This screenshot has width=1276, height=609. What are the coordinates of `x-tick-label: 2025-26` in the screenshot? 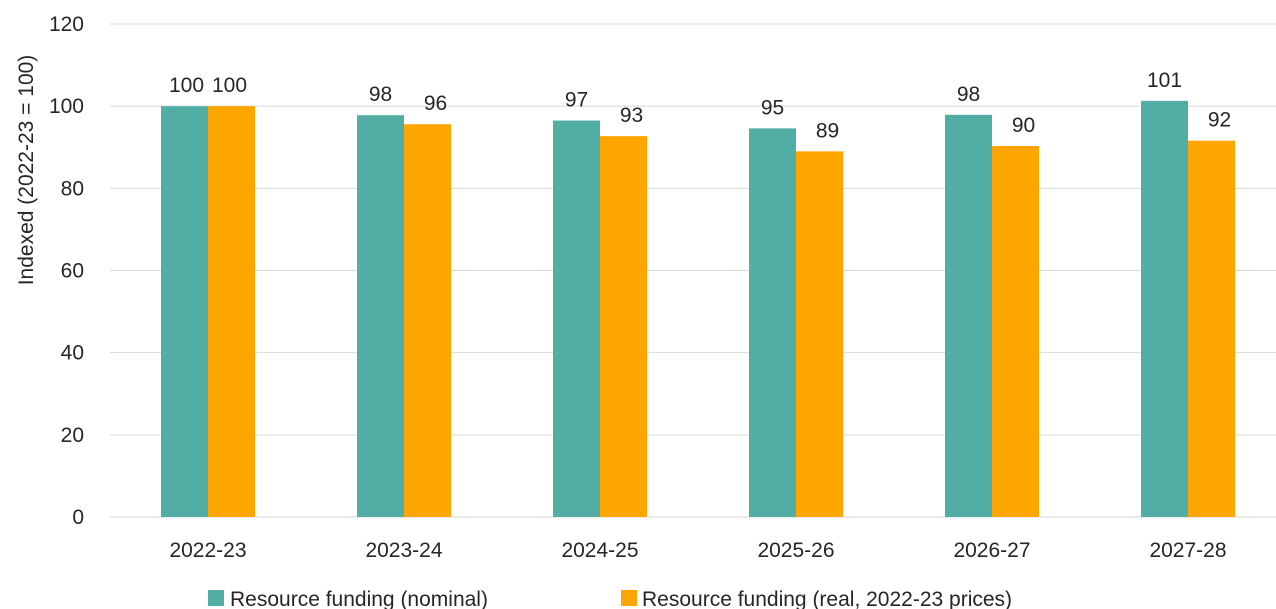 It's located at (795, 550).